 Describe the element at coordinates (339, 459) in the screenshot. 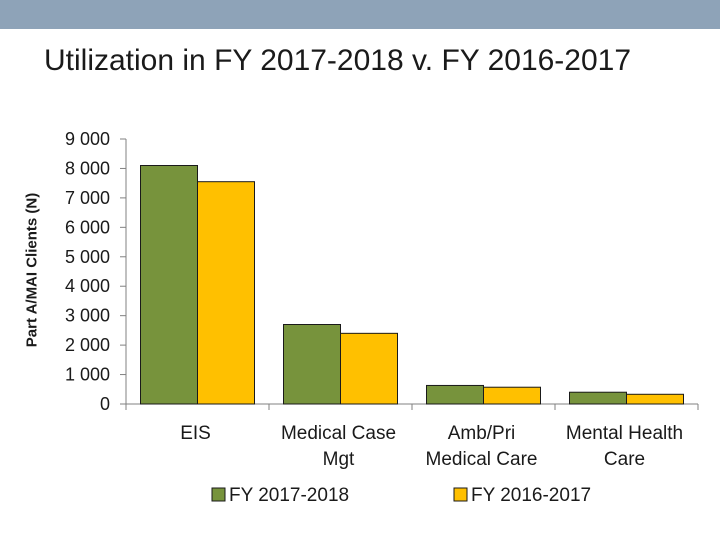

I see `x-category-label: Mgt` at that location.